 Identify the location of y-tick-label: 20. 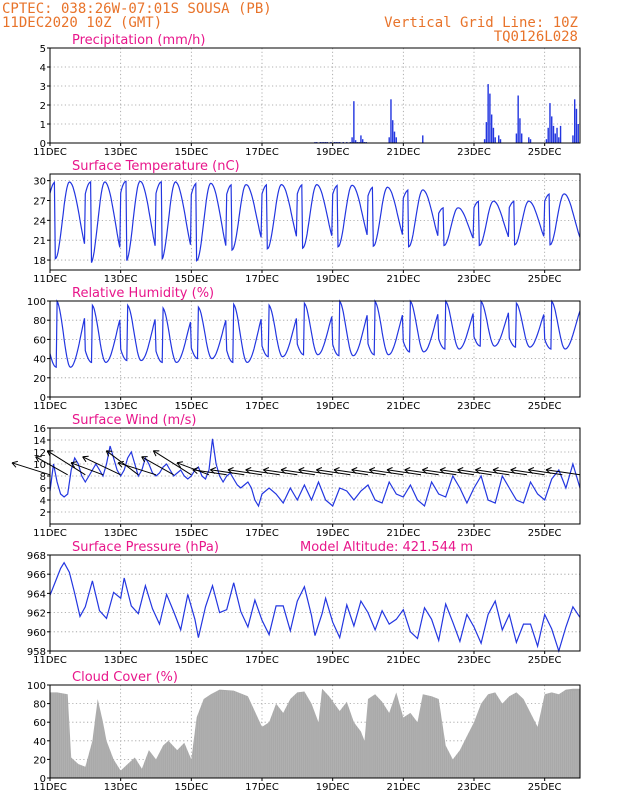
(39, 379).